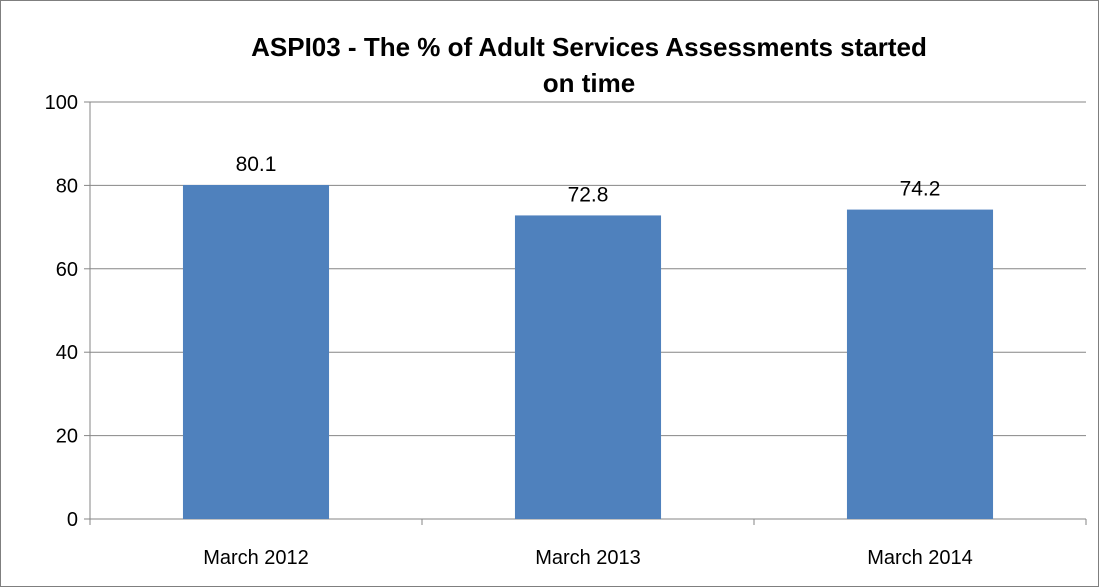  What do you see at coordinates (67, 437) in the screenshot?
I see `y-tick-label-20: 20` at bounding box center [67, 437].